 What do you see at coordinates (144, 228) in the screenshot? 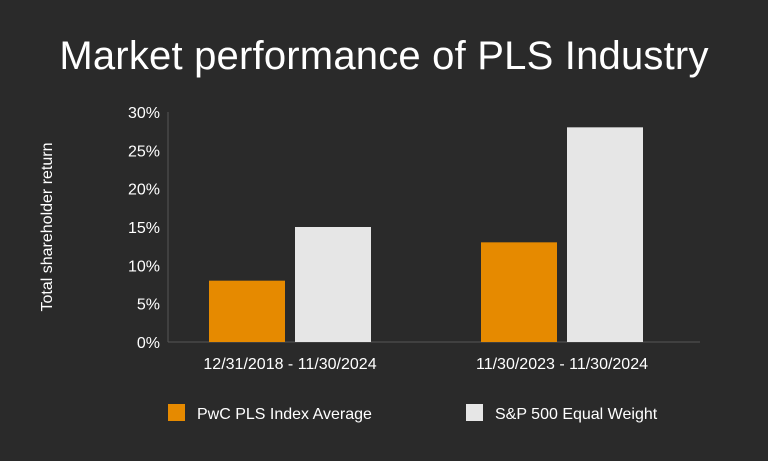
I see `y-tick-label: 15%` at bounding box center [144, 228].